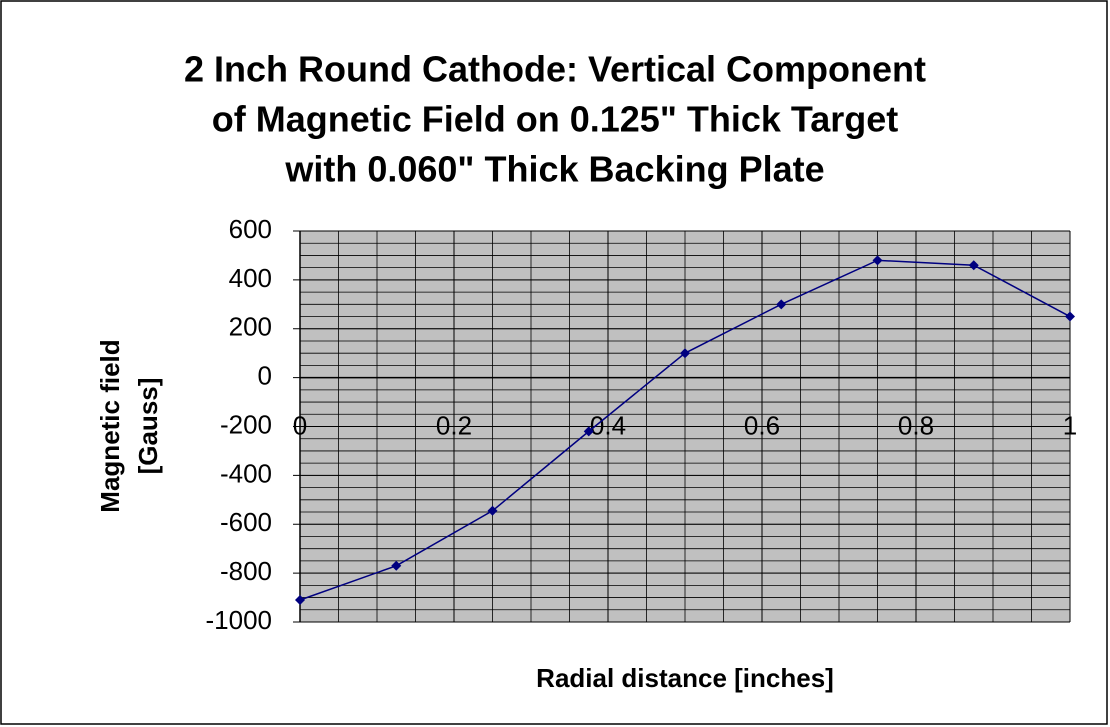 This screenshot has width=1110, height=727. Describe the element at coordinates (685, 678) in the screenshot. I see `x-axis-title: Radial distance [inches]` at that location.